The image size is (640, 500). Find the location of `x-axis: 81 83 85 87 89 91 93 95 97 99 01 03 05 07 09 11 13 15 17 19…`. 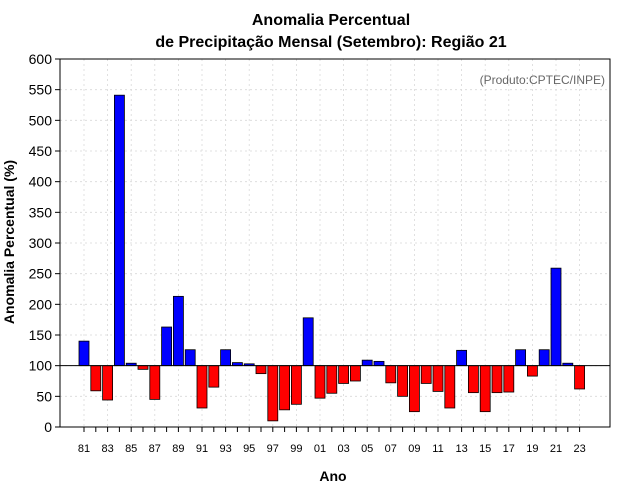

x-axis: 81 83 85 87 89 91 93 95 97 99 01 03 05 07 09 11 13 15 17 19… is located at coordinates (332, 441).